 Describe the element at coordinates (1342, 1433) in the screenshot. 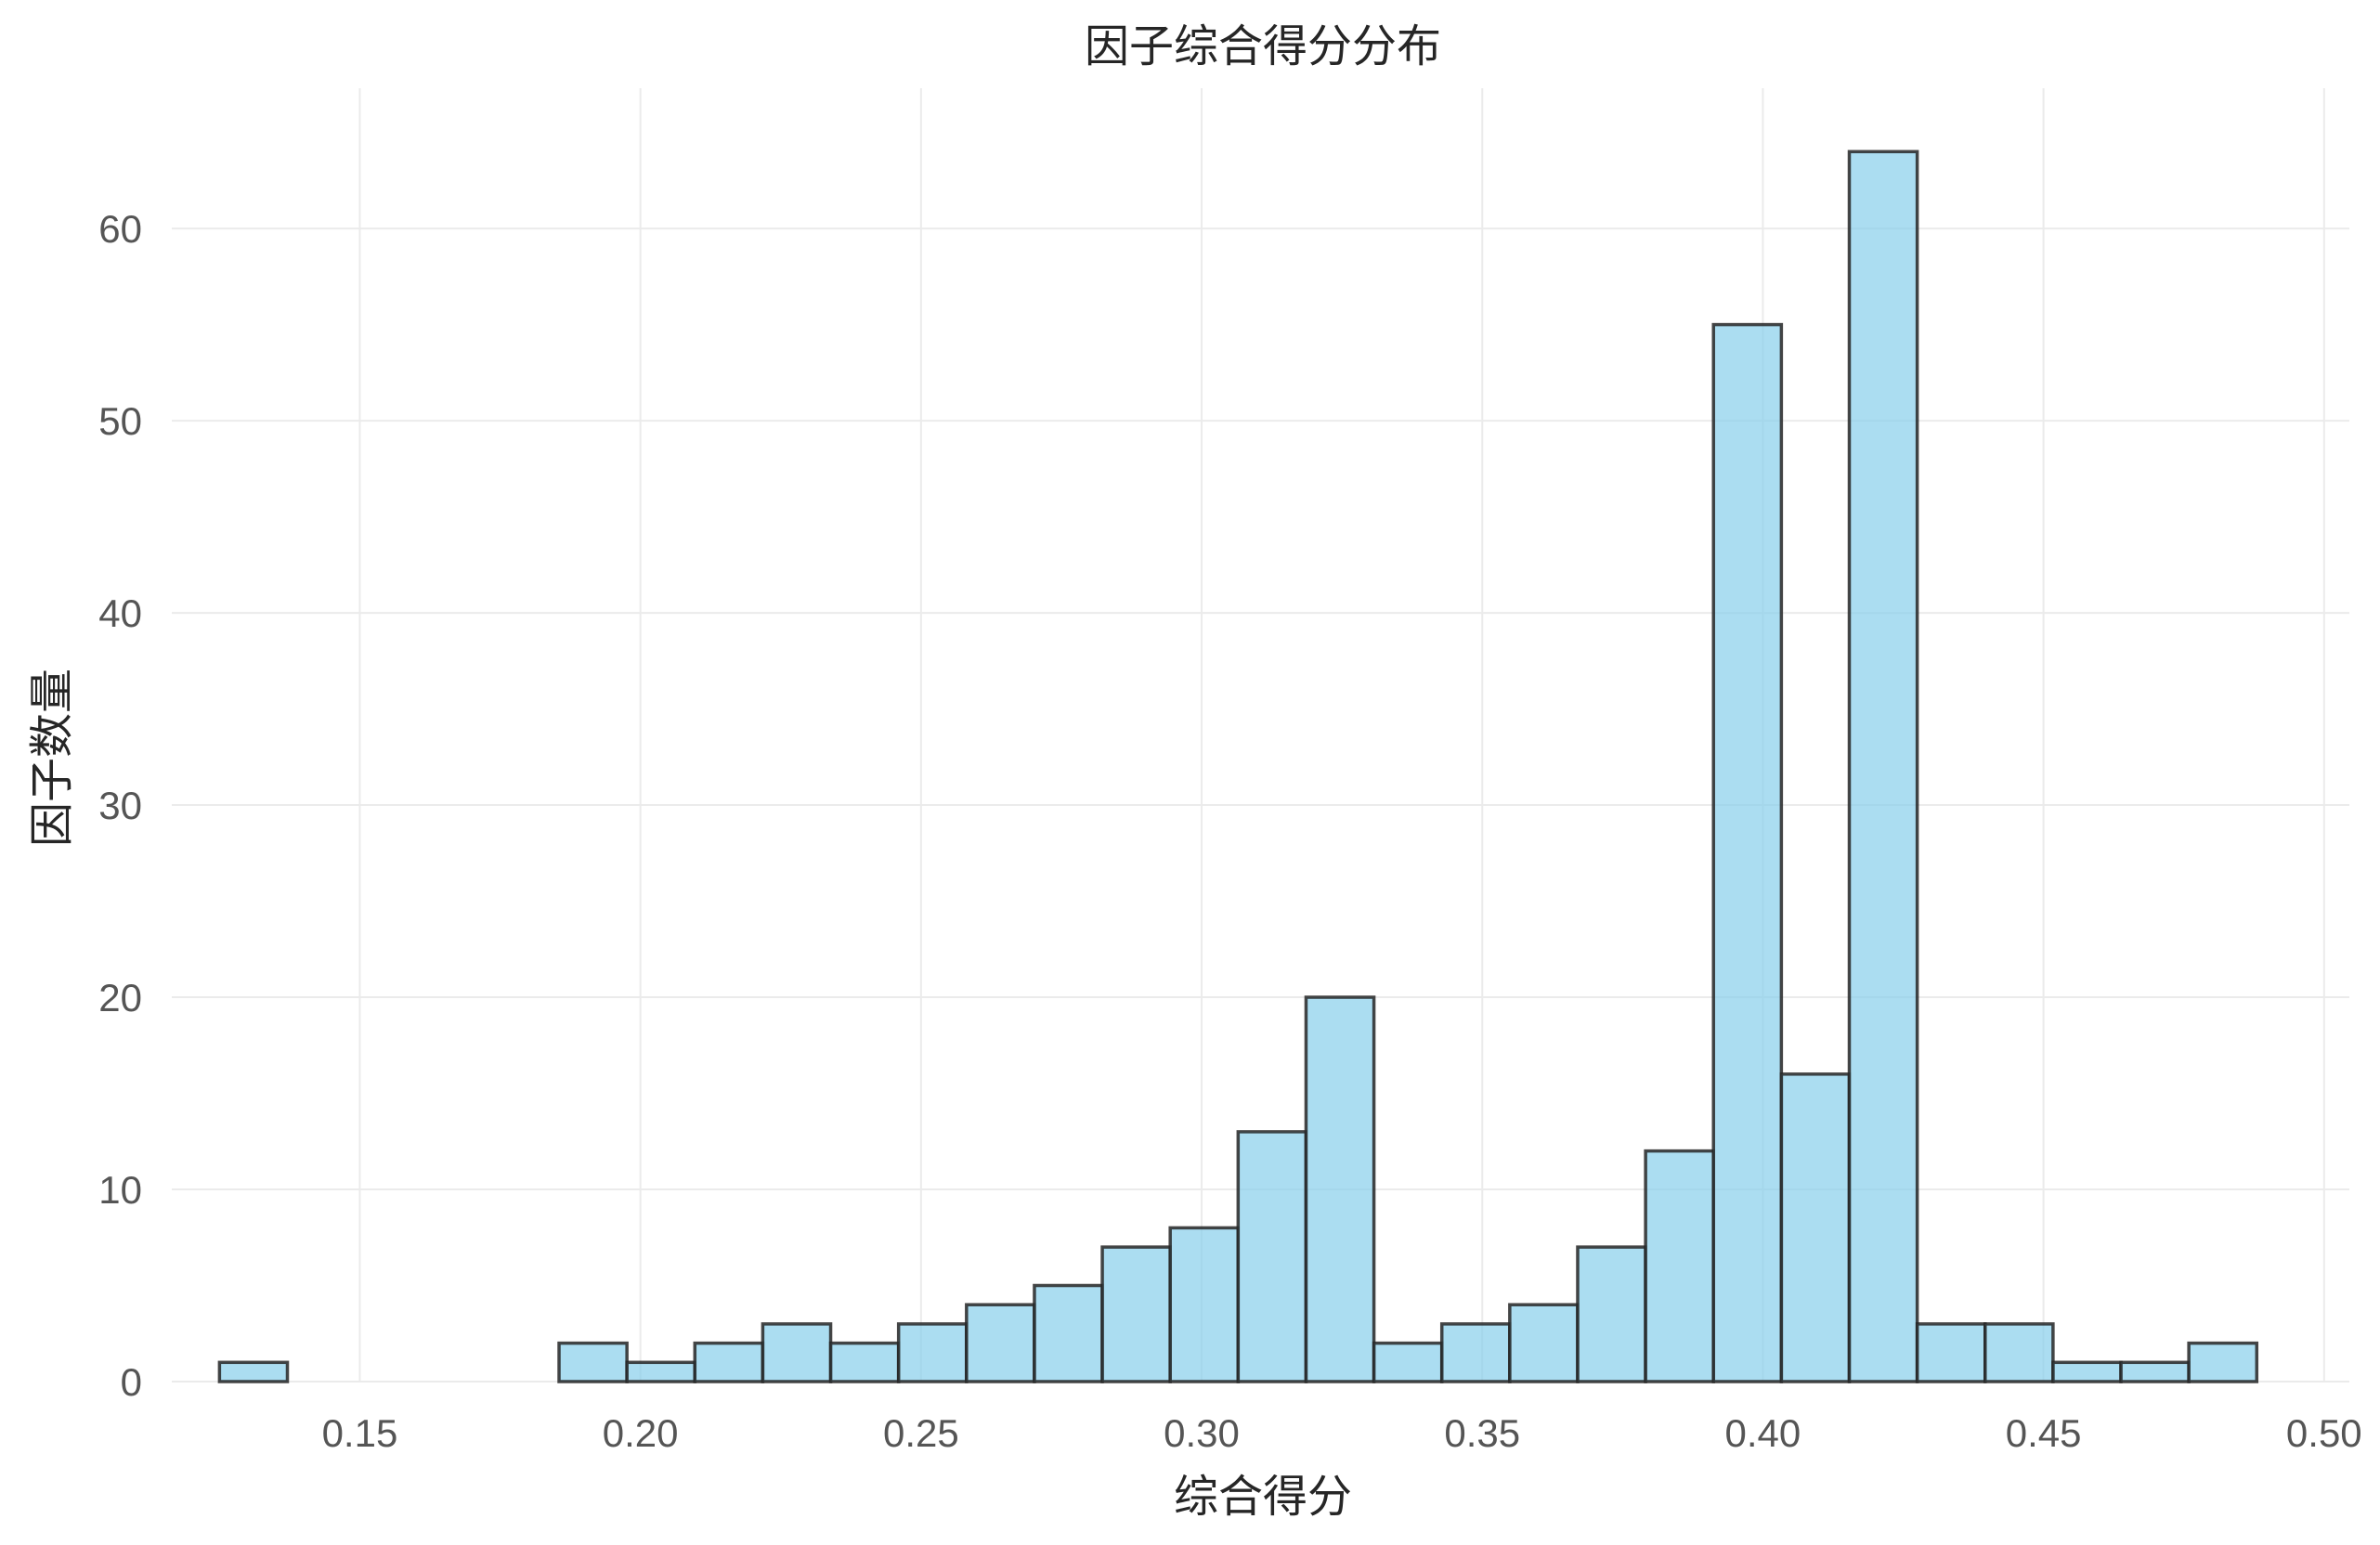

I see `x-axis-ticks: 0.15 0.20 0.25 0.30 0.35 0.40 0.45 0.50` at that location.